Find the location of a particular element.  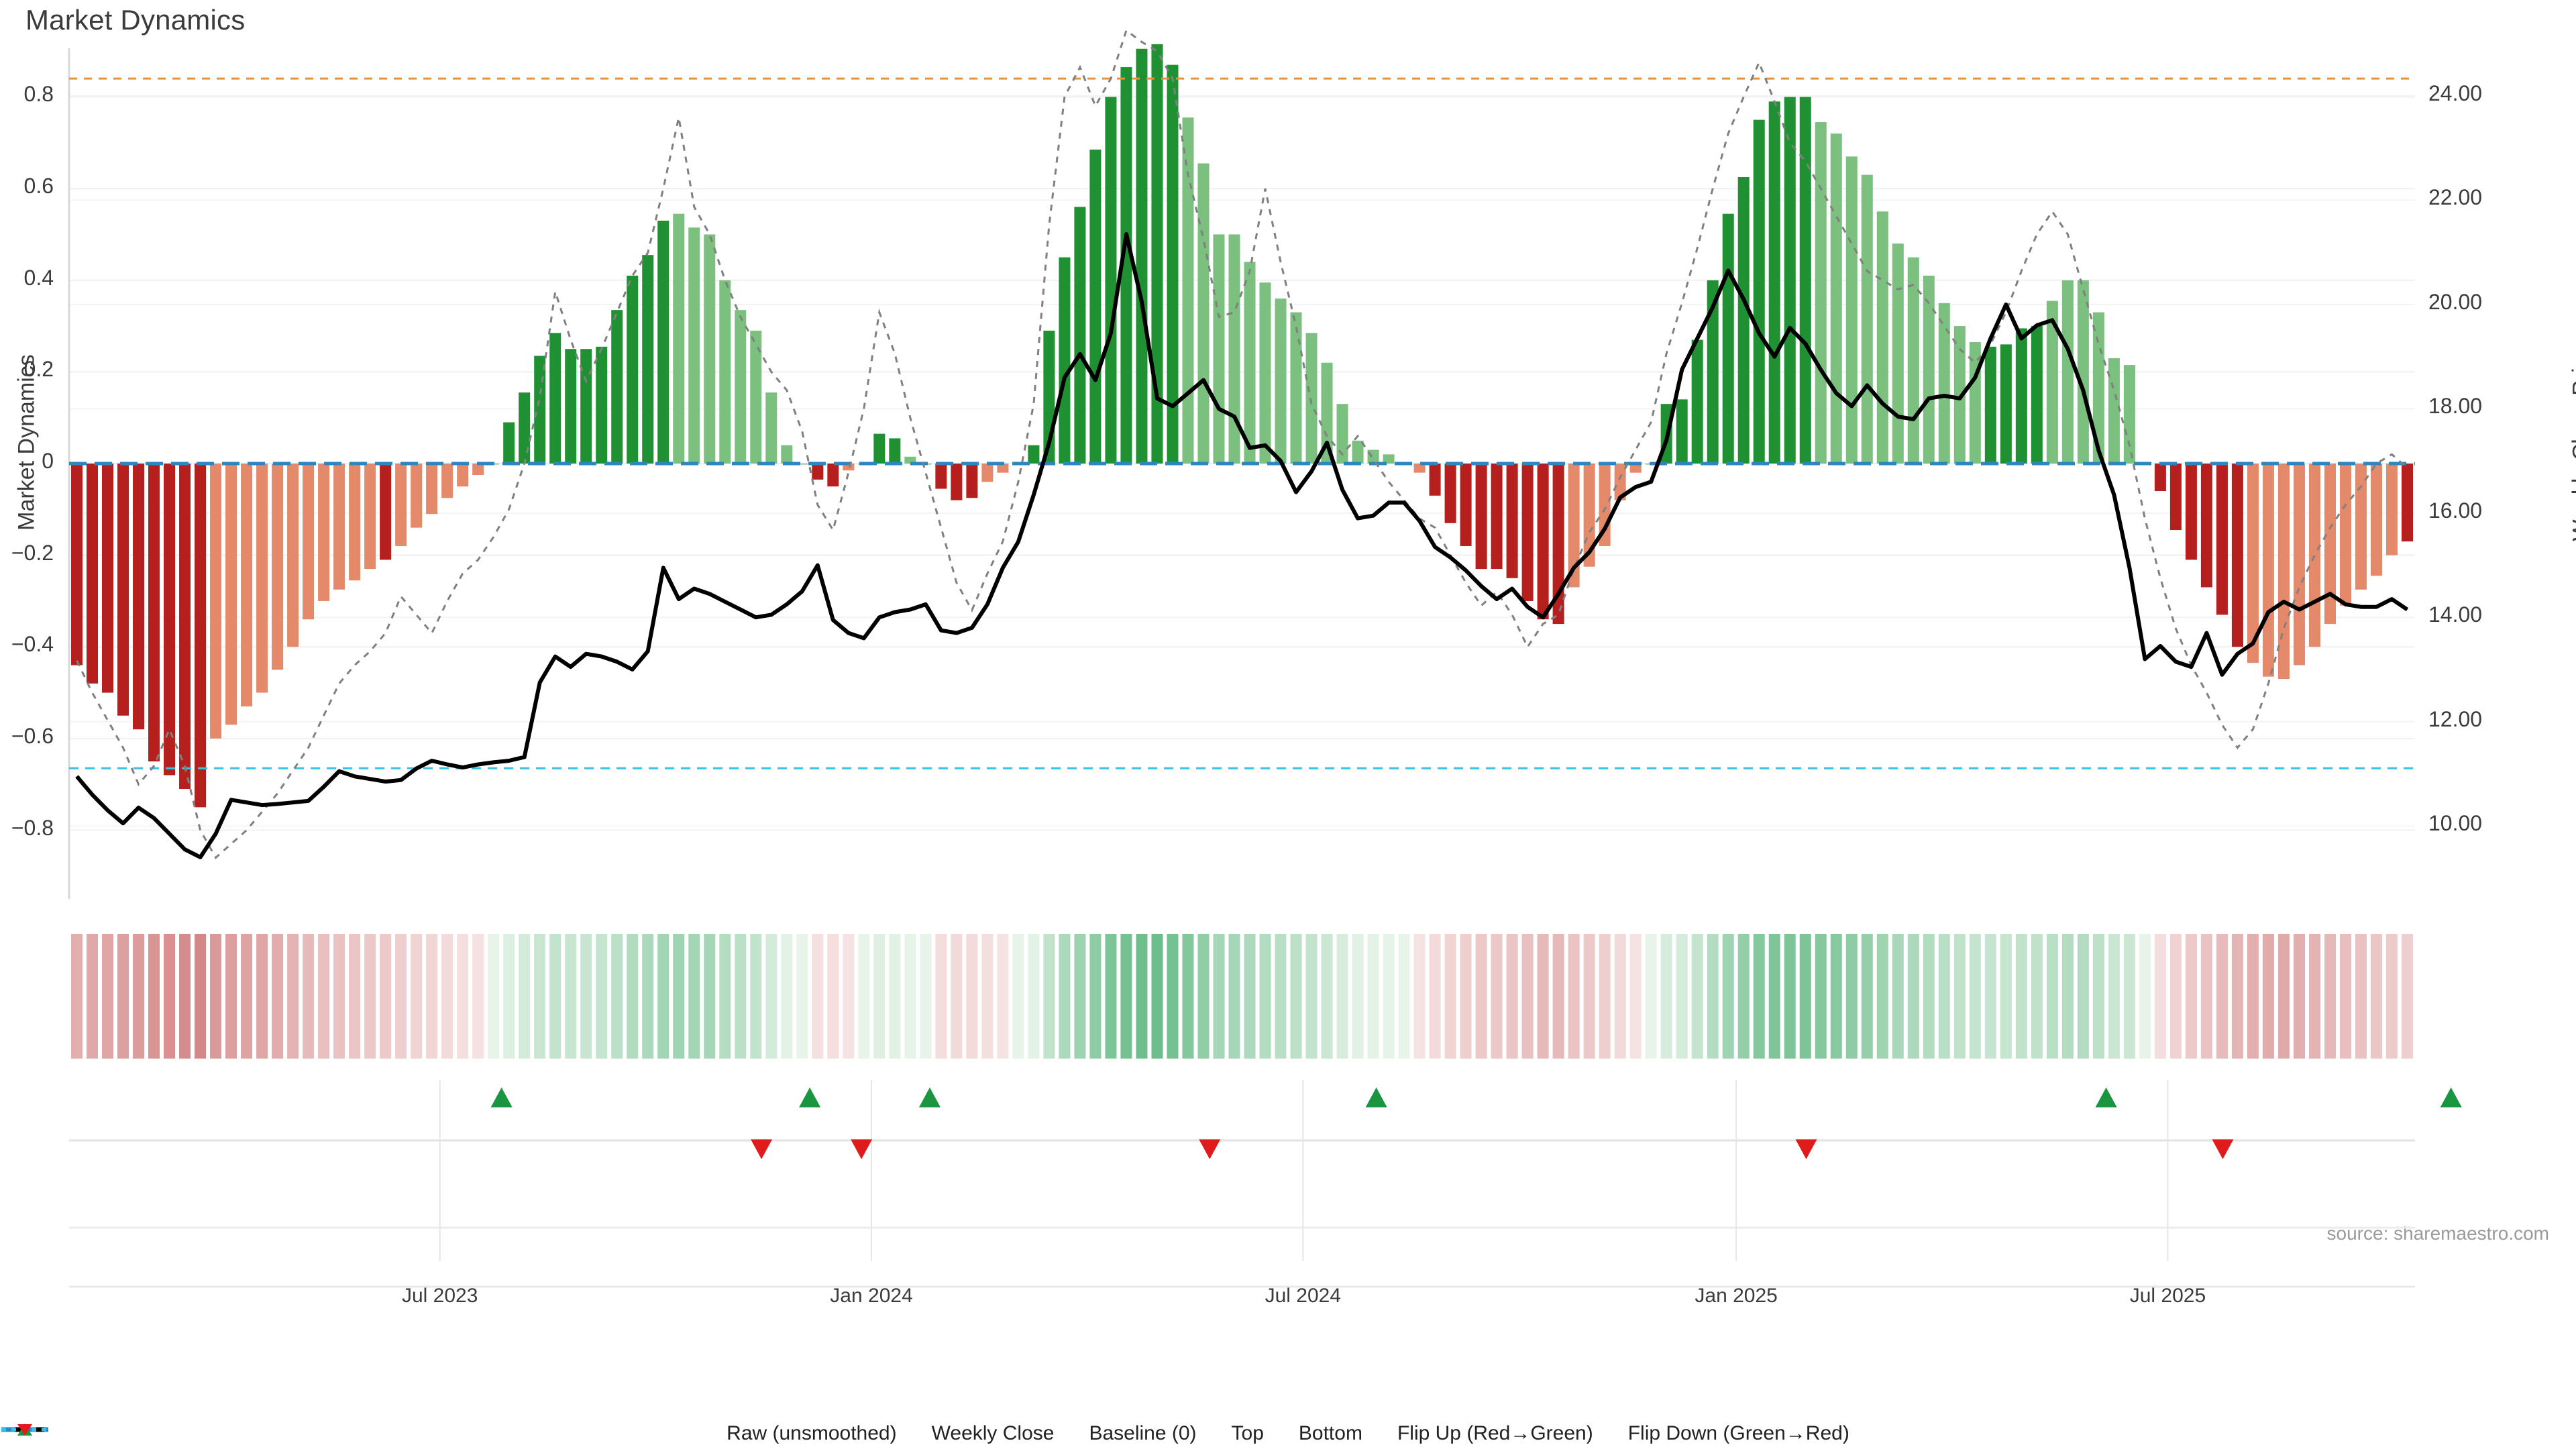

legend-item: Bottom is located at coordinates (681, 1433).